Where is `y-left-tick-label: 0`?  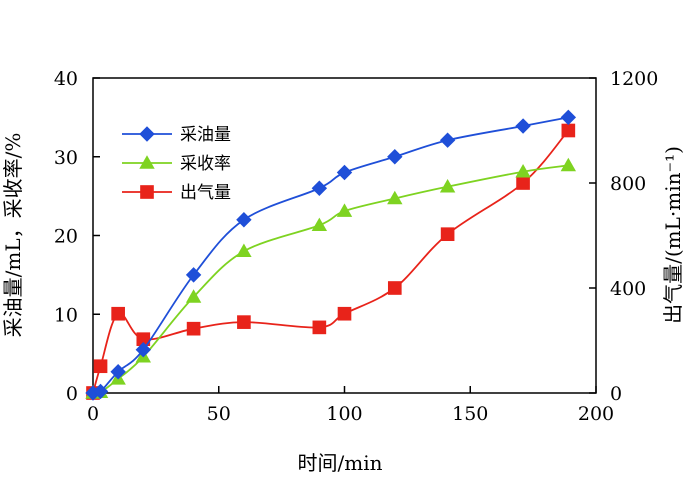
y-left-tick-label: 0 is located at coordinates (72, 394).